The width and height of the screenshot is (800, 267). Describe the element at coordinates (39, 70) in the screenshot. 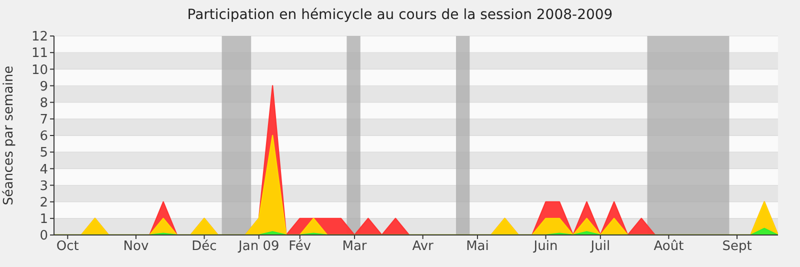

I see `y-tick-label: 10` at that location.